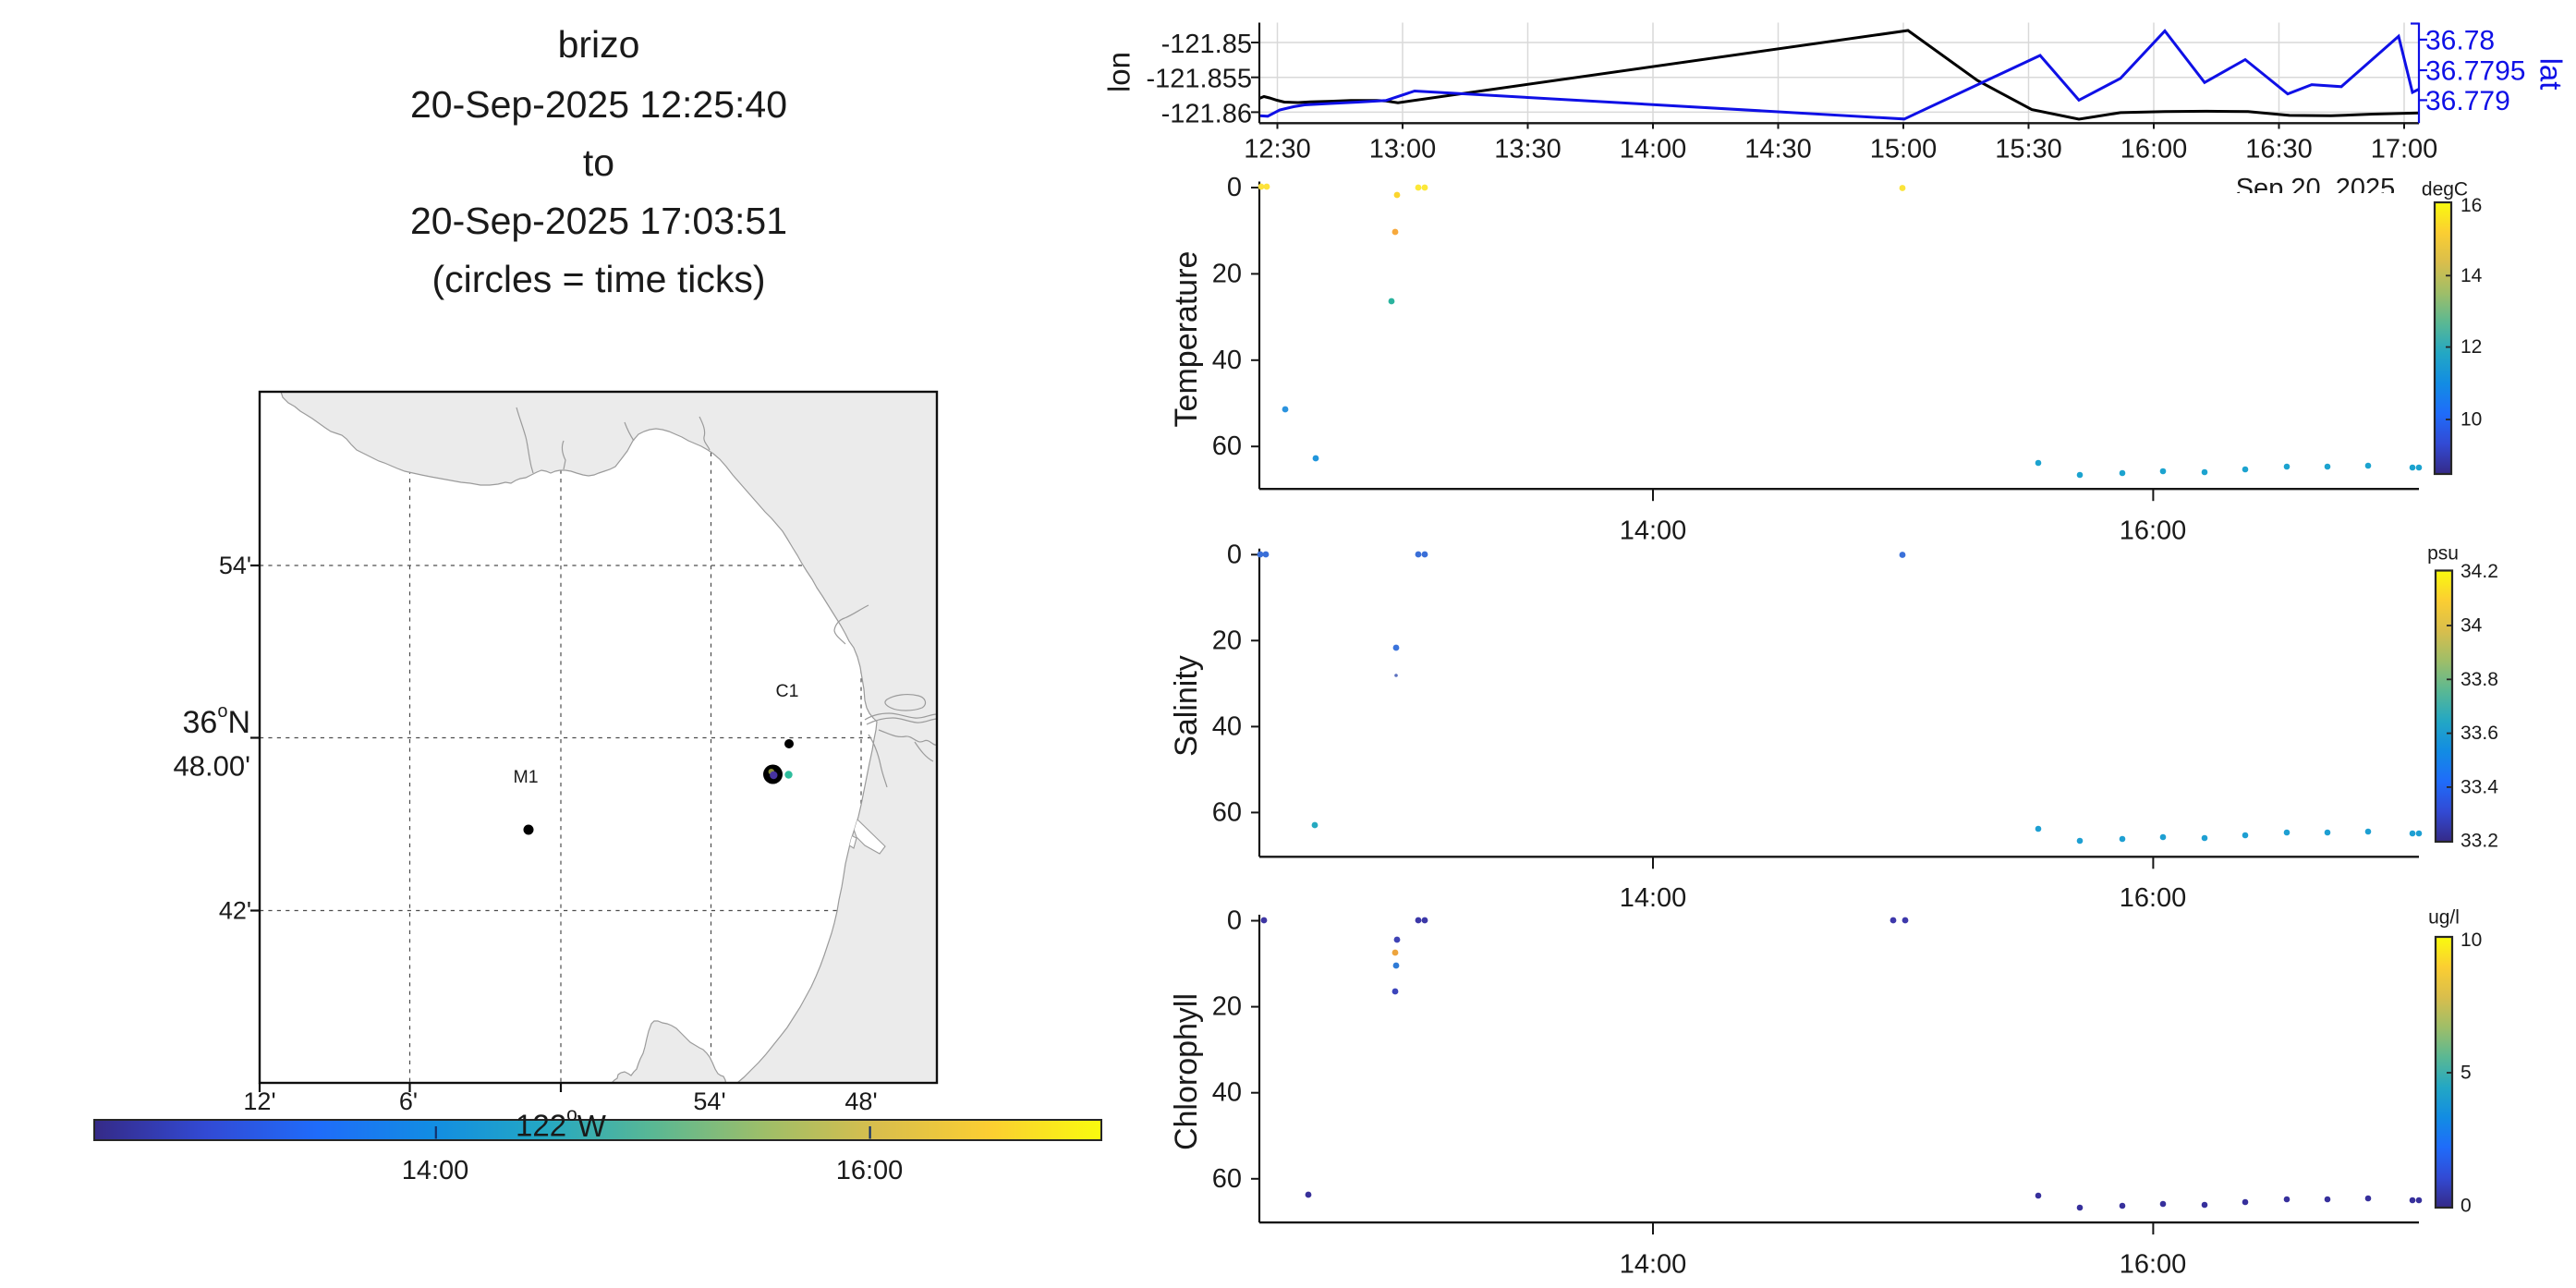 The height and width of the screenshot is (1288, 2576). Describe the element at coordinates (2444, 918) in the screenshot. I see `svg-text: ug/l` at that location.